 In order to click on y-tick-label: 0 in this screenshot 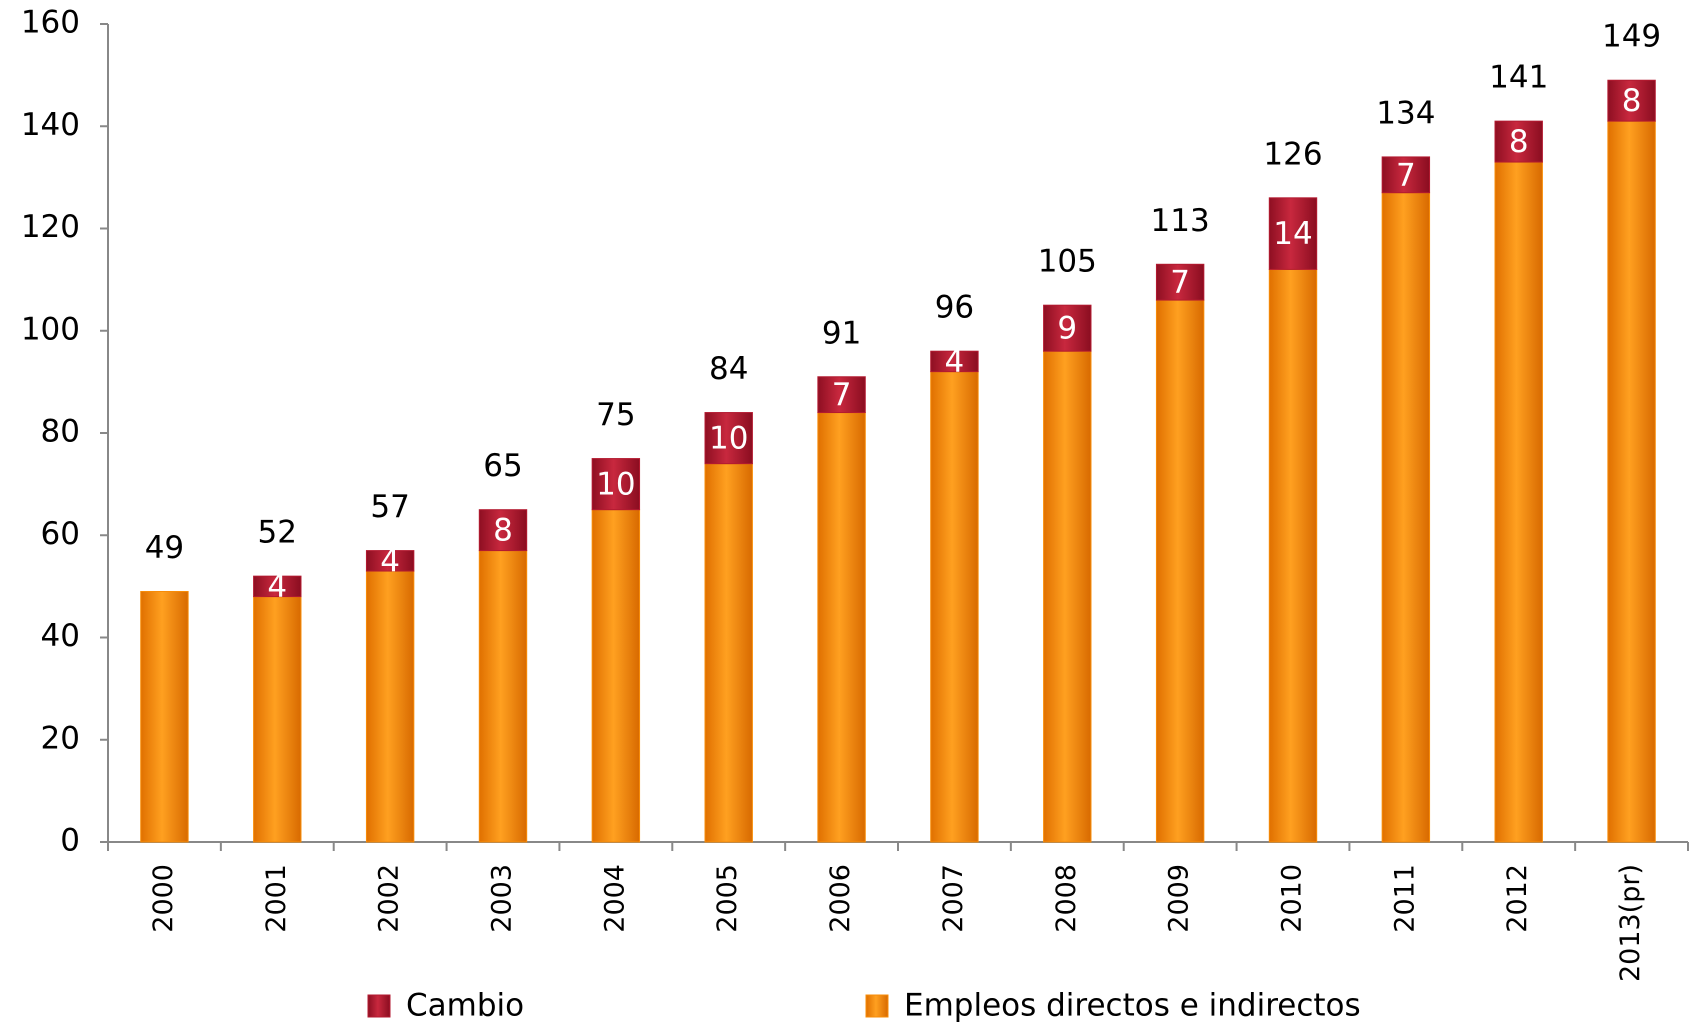, I will do `click(70, 841)`.